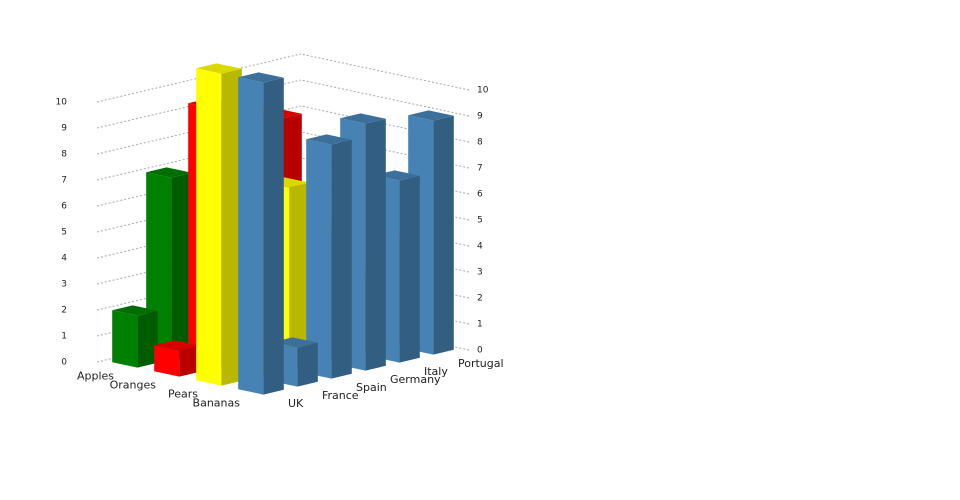 The width and height of the screenshot is (960, 500). Describe the element at coordinates (371, 387) in the screenshot. I see `z-category-label: Spain` at that location.